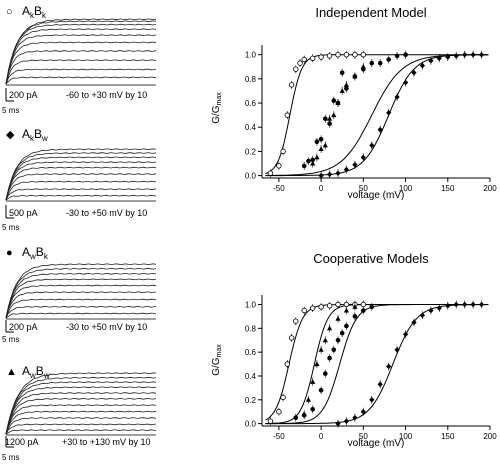 The image size is (500, 464). I want to click on y-tick-label: 0.8, so click(251, 328).